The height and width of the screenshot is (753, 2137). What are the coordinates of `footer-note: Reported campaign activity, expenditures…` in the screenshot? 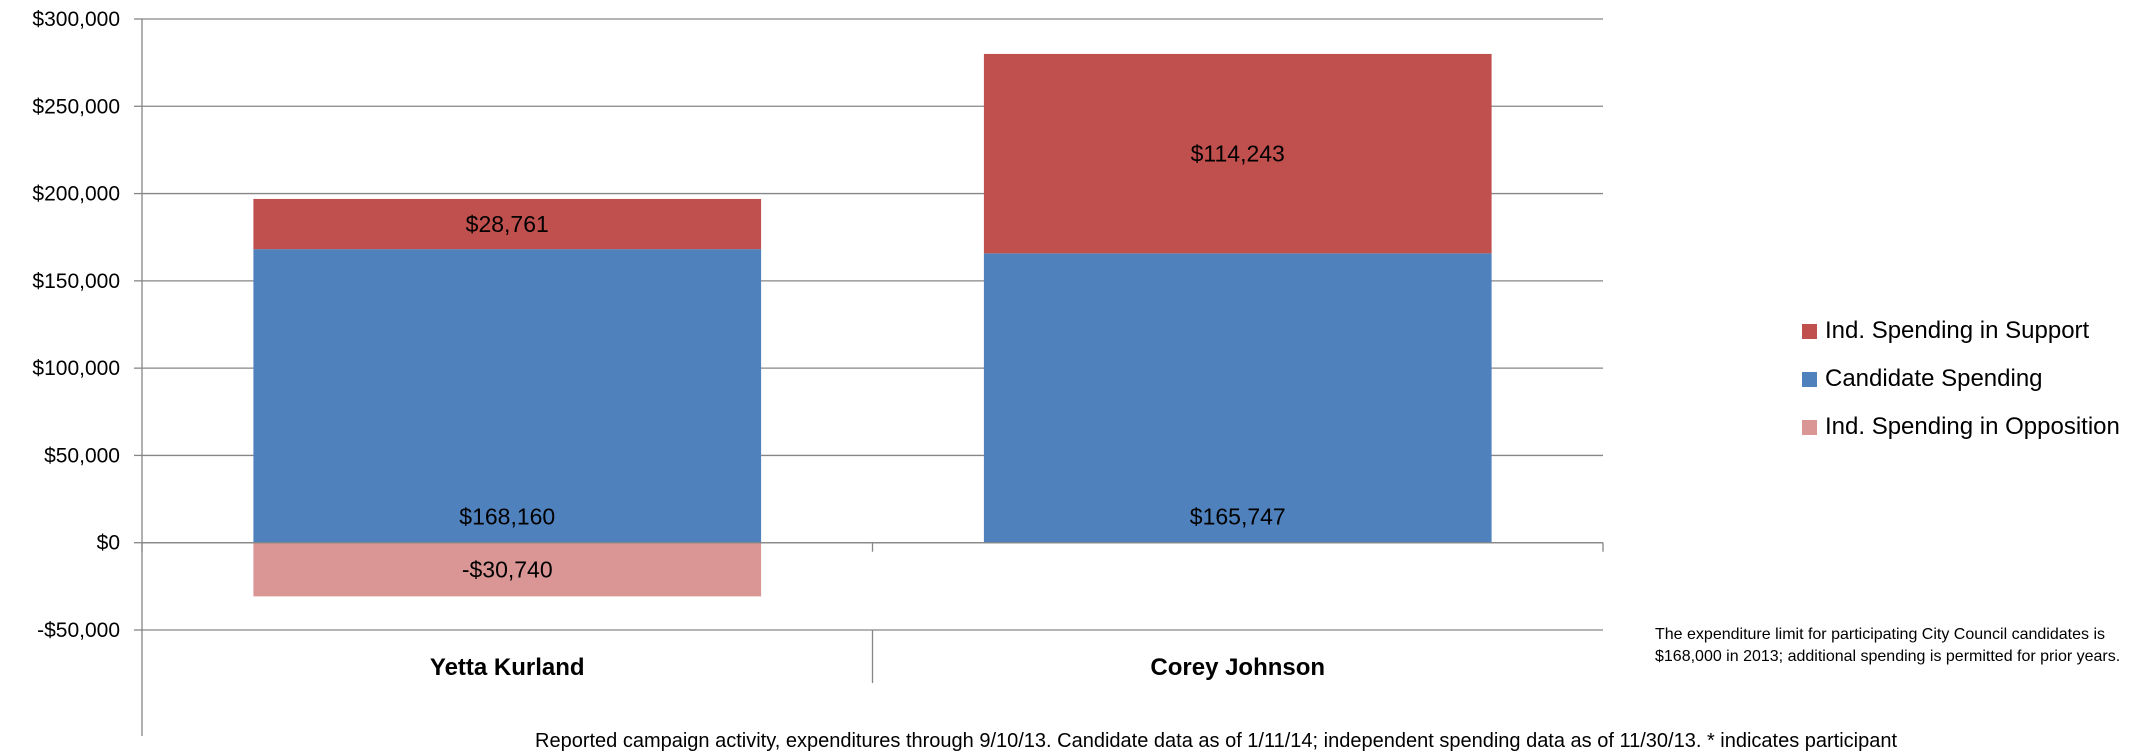 It's located at (1216, 741).